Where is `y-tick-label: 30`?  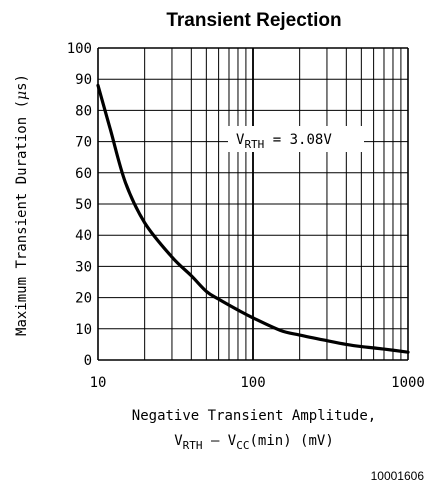
y-tick-label: 30 is located at coordinates (83, 267).